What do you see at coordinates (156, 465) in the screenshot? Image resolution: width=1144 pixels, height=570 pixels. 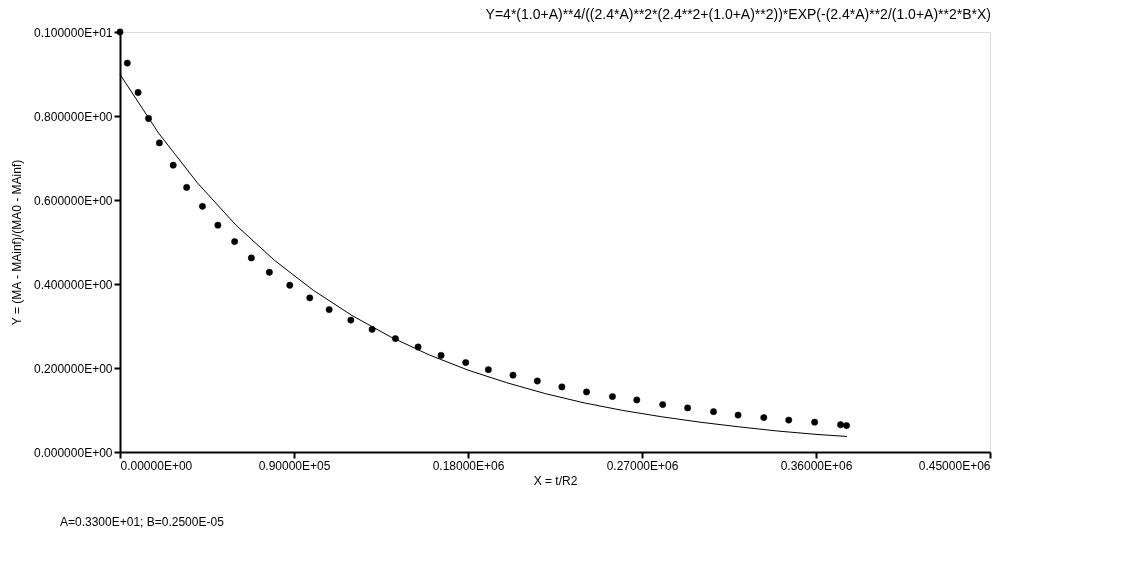 I see `x-tick-label: 0.00000E+00` at bounding box center [156, 465].